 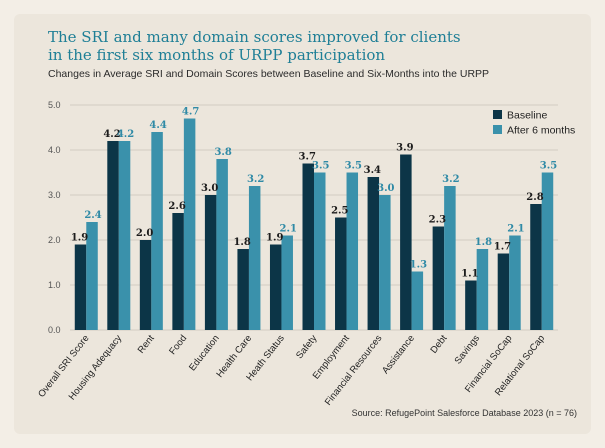 I want to click on y-tick-label: 2.0, so click(x=54, y=240).